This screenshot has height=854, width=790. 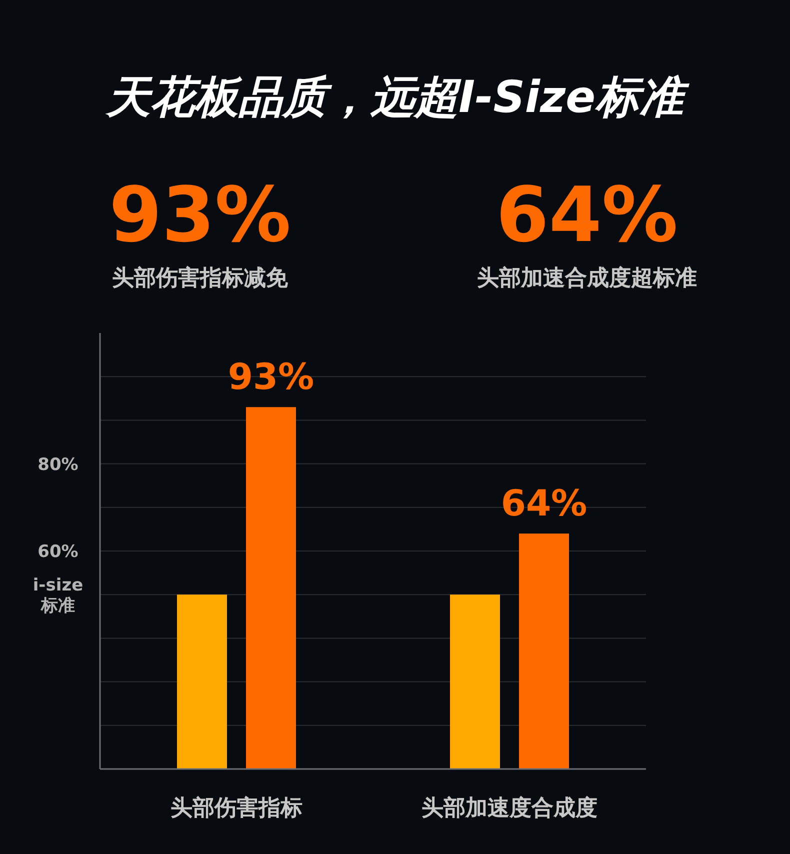 What do you see at coordinates (510, 808) in the screenshot?
I see `x-tick-label: 头部加速度合成度` at bounding box center [510, 808].